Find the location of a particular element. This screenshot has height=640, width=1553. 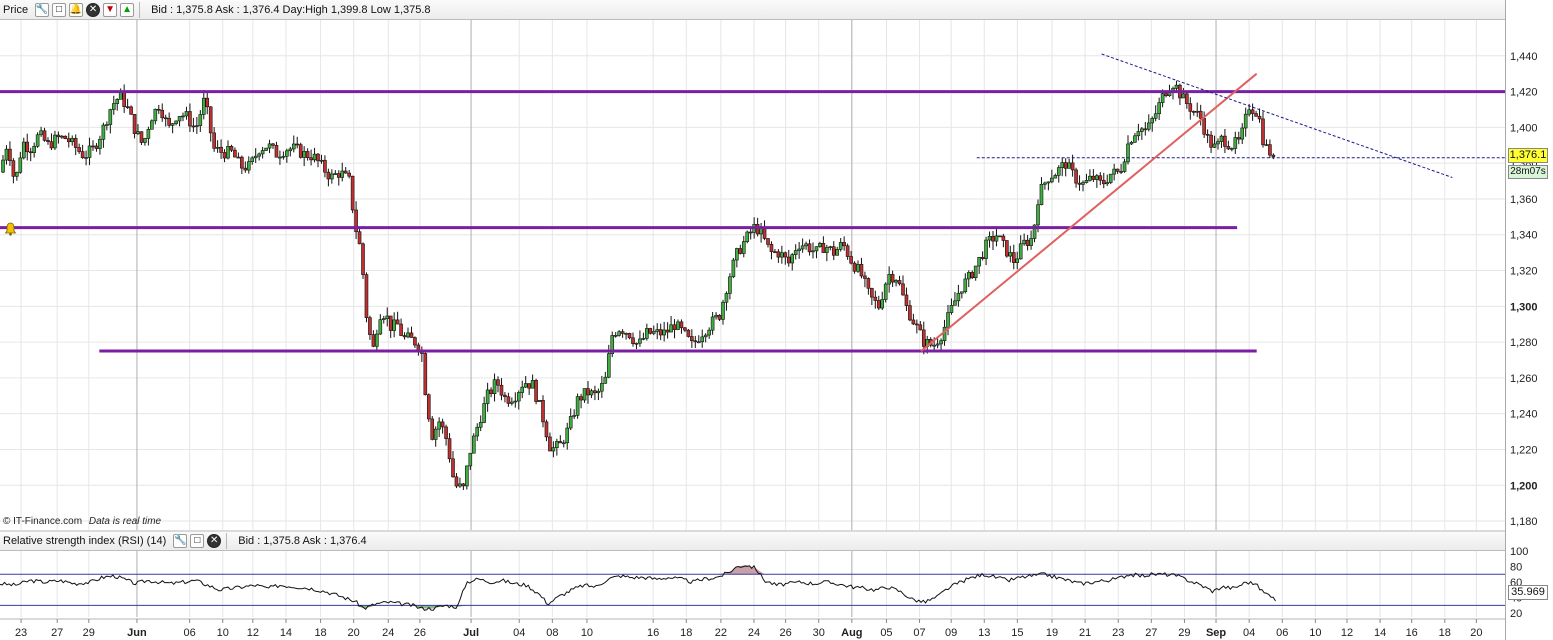

rsi-panel-title: Relative strength index (RSI) (14) is located at coordinates (85, 541).